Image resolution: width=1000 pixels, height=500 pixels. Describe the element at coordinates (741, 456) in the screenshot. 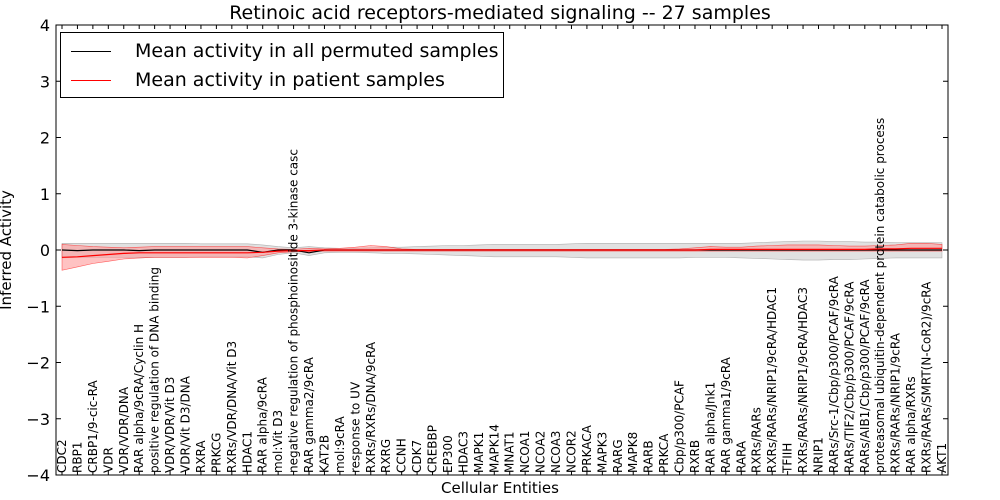

I see `x-tick-label: RARA` at that location.